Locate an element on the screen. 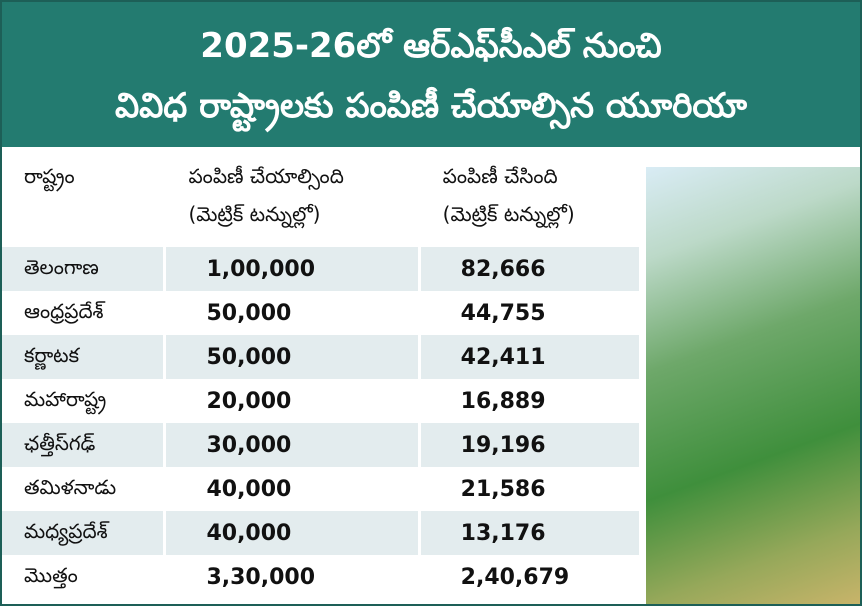 The height and width of the screenshot is (606, 862). table-cell: 42,411 is located at coordinates (531, 357).